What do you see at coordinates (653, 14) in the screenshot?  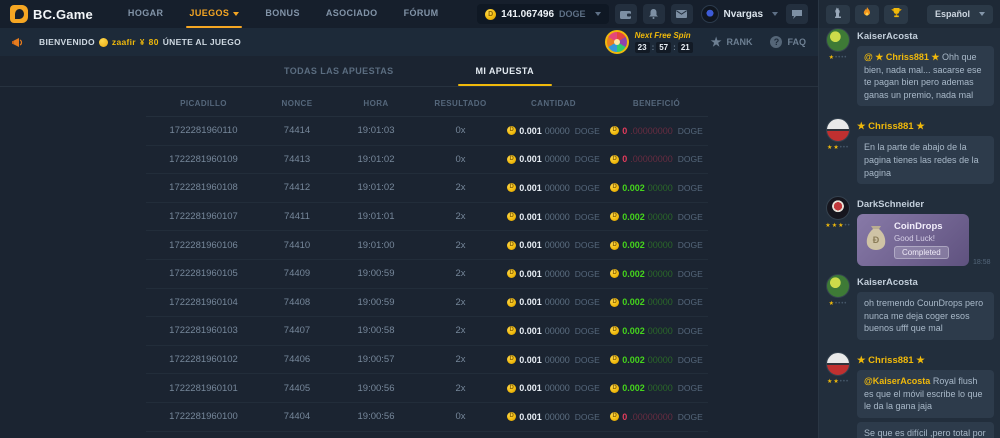 I see `notifications-button` at bounding box center [653, 14].